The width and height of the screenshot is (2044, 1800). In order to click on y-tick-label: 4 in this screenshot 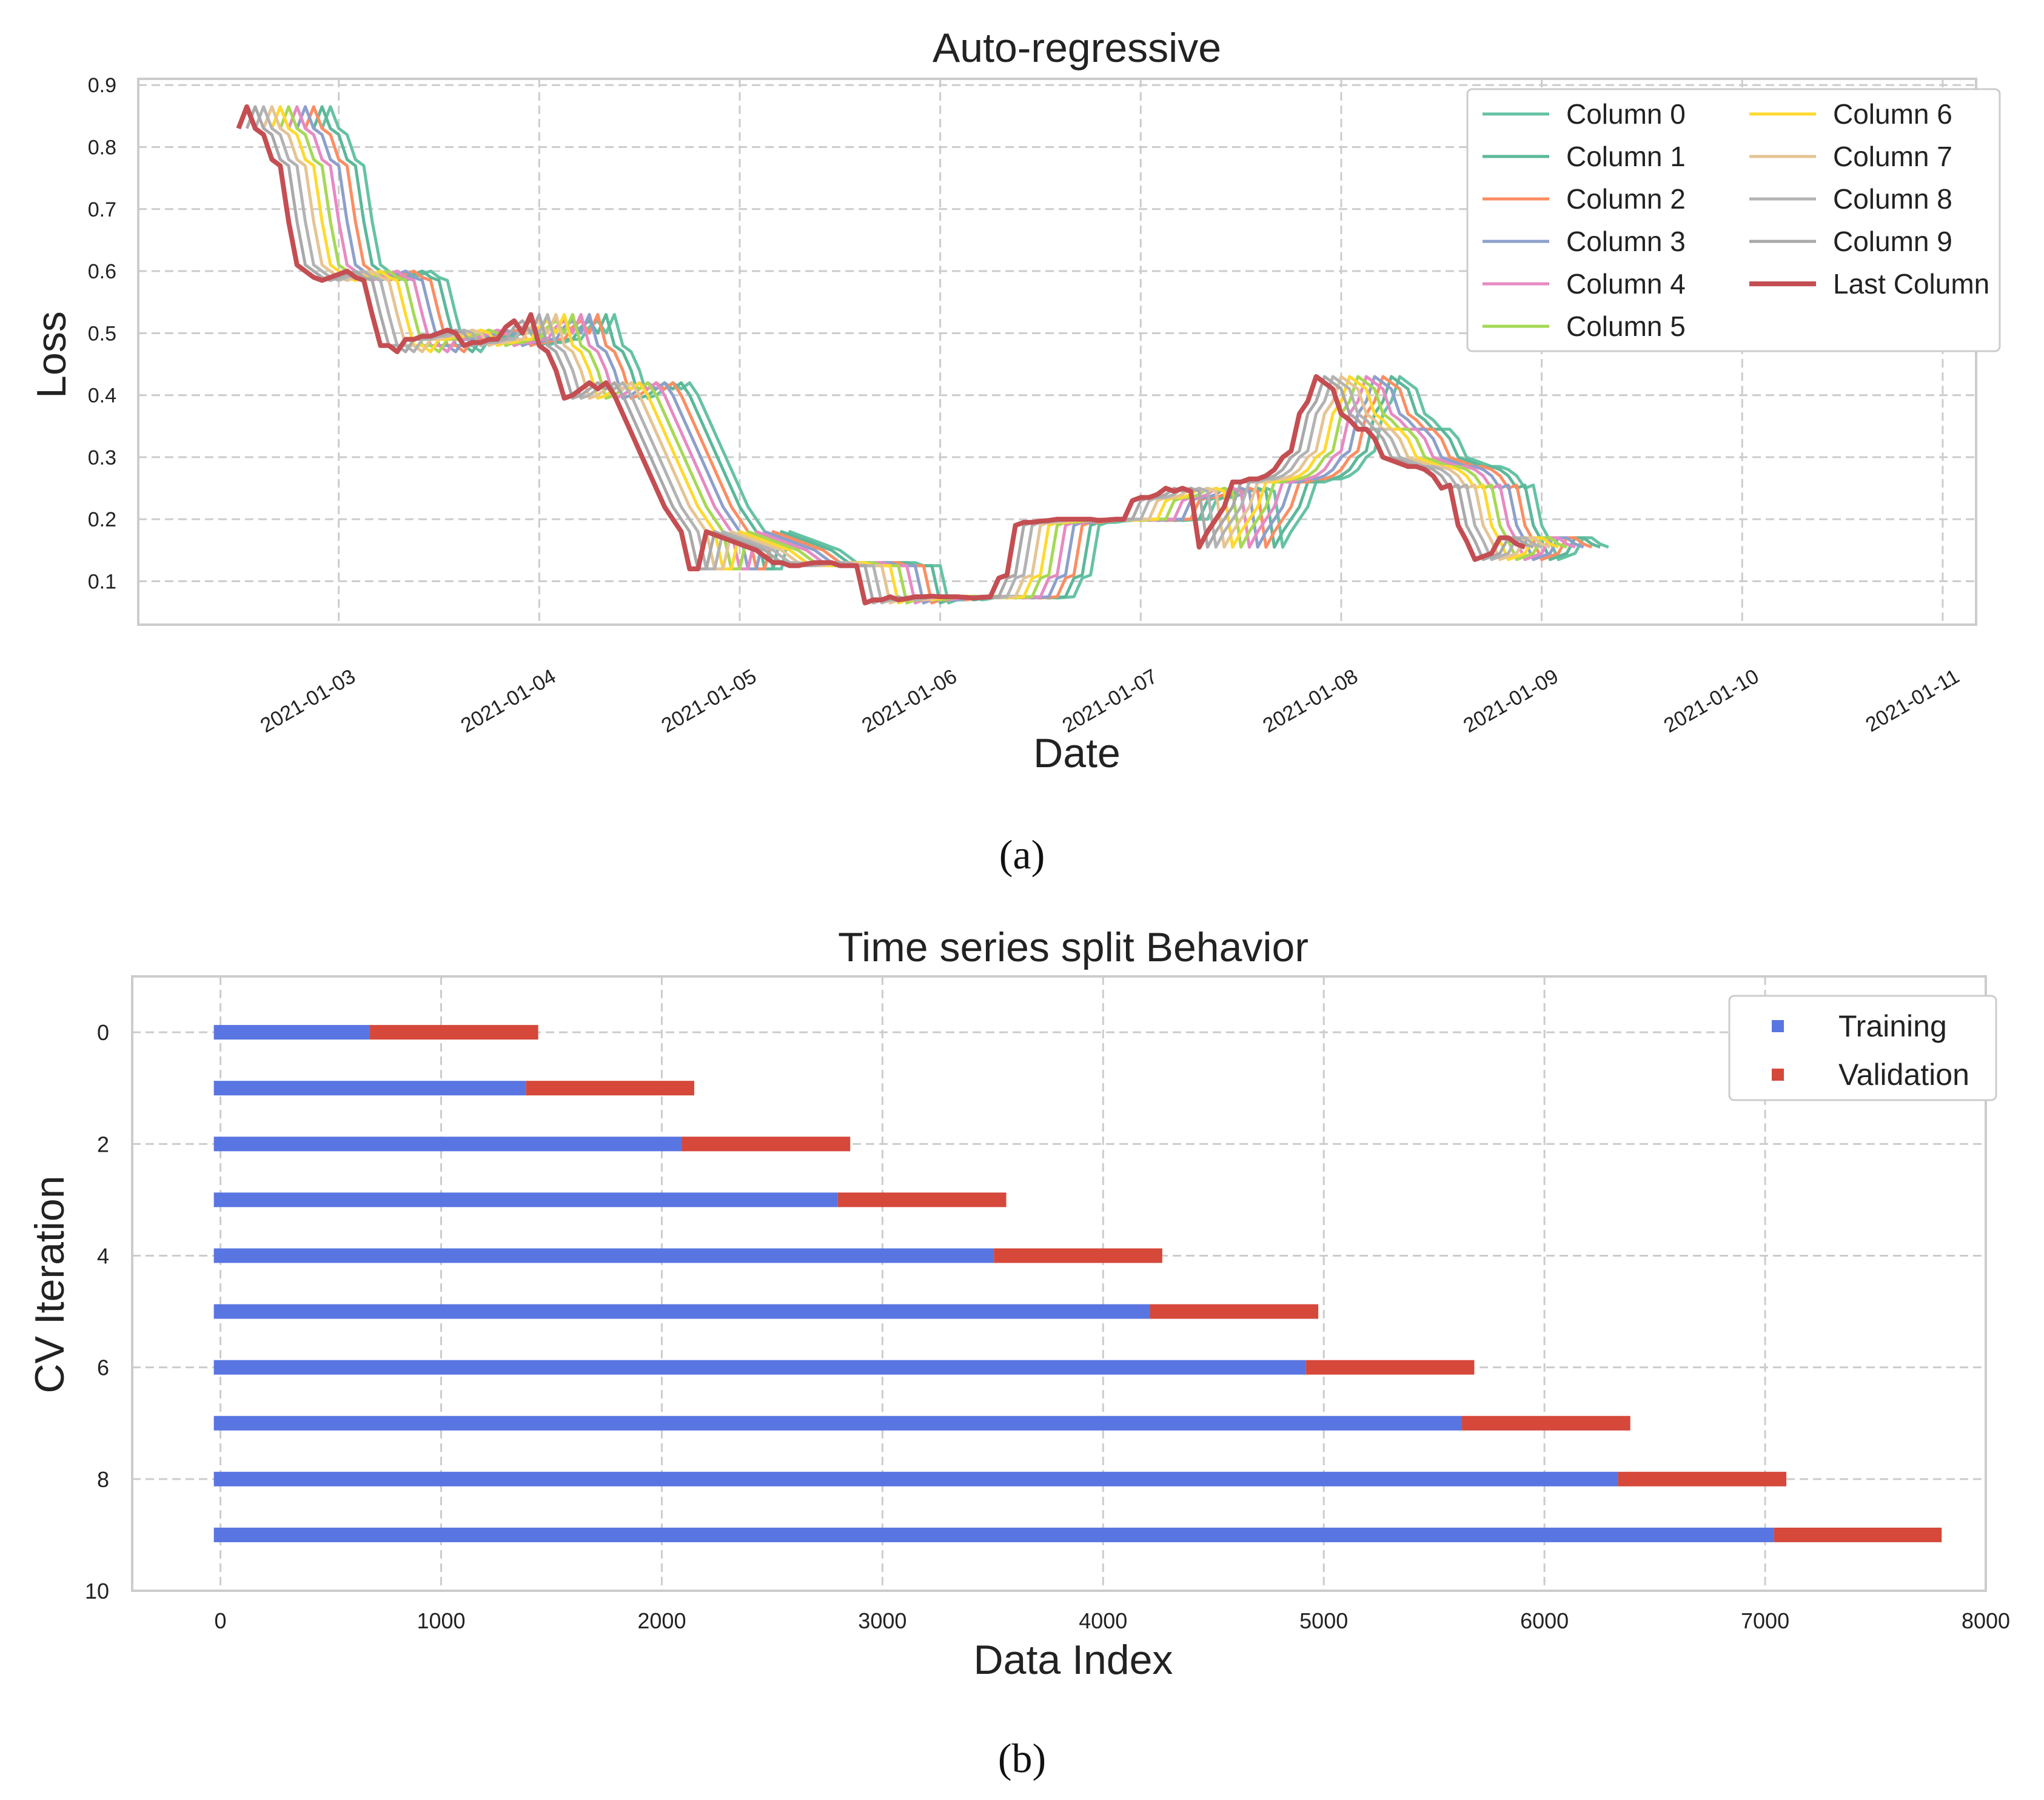, I will do `click(103, 1255)`.